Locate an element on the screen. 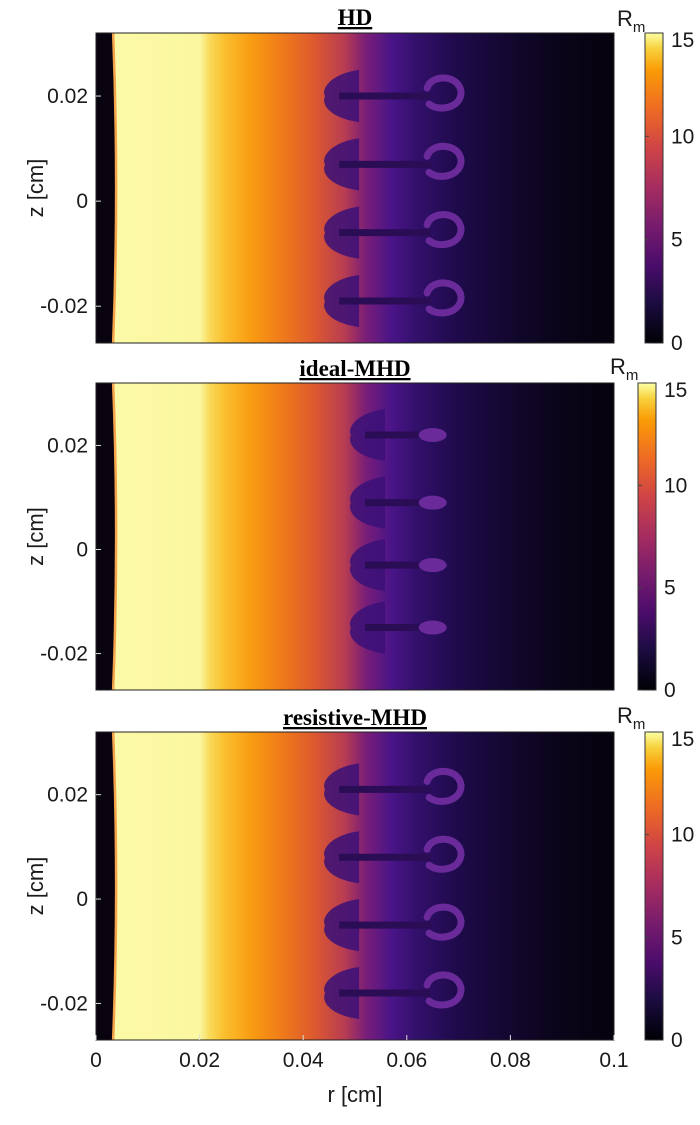  x-tick-label: 0.04 is located at coordinates (303, 1060).